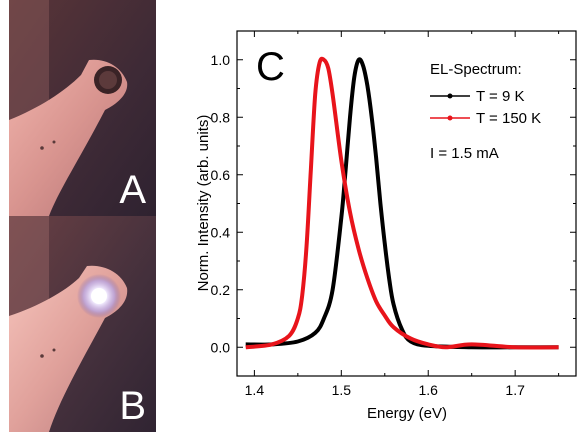 The image size is (581, 432). Describe the element at coordinates (270, 67) in the screenshot. I see `panel-label-c: C` at that location.